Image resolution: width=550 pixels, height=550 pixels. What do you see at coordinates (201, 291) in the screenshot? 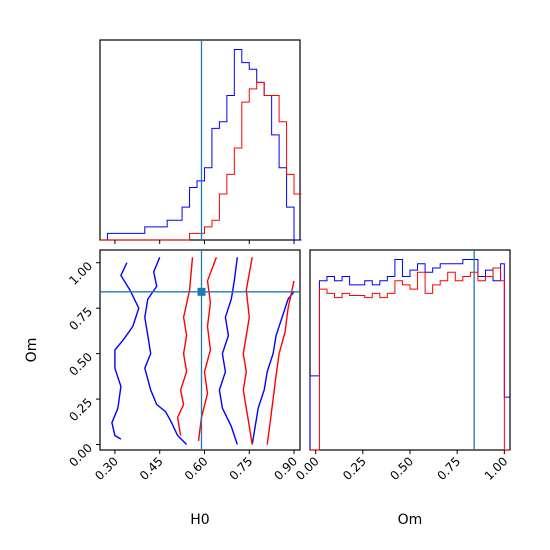
I see `truth-marker` at bounding box center [201, 291].